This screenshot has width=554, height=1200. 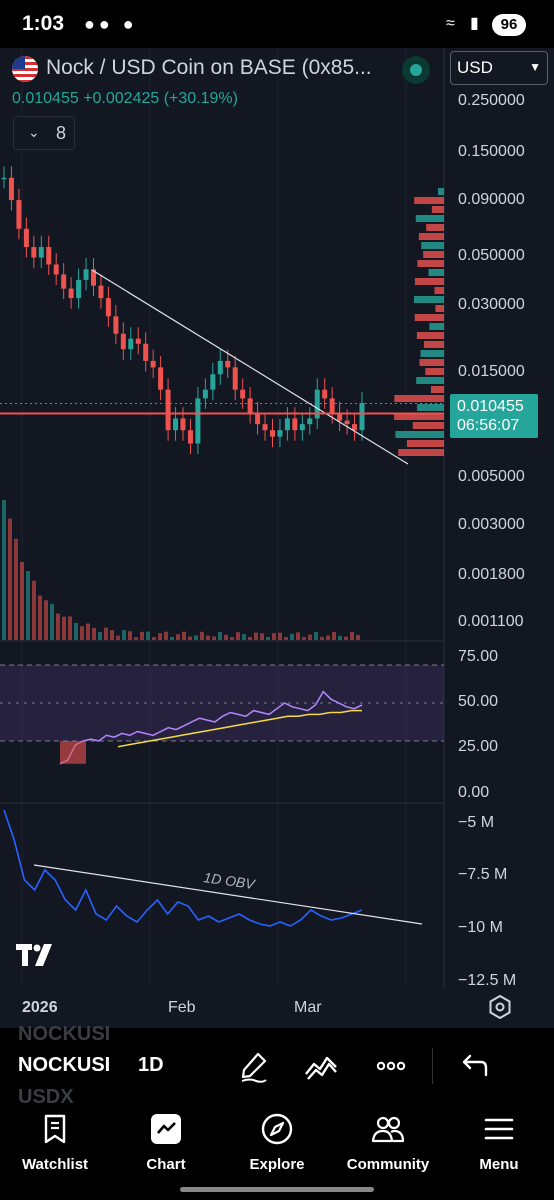 What do you see at coordinates (40, 1007) in the screenshot?
I see `time-axis-label: 2026` at bounding box center [40, 1007].